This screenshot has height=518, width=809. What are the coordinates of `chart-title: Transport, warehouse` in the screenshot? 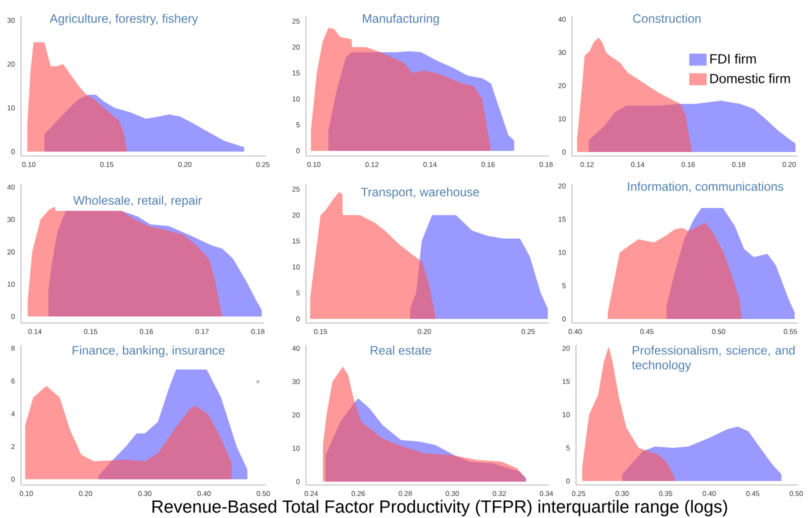 It's located at (420, 193).